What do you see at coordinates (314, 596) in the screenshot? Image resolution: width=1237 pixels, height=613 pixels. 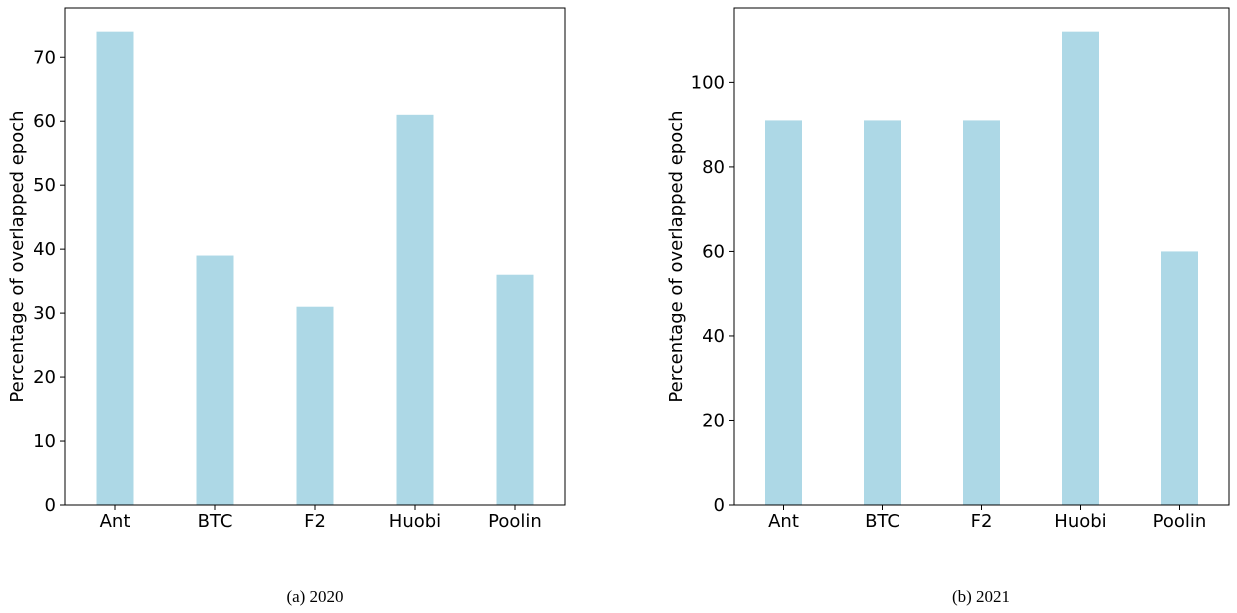 I see `chart-caption: (a) 2020` at bounding box center [314, 596].